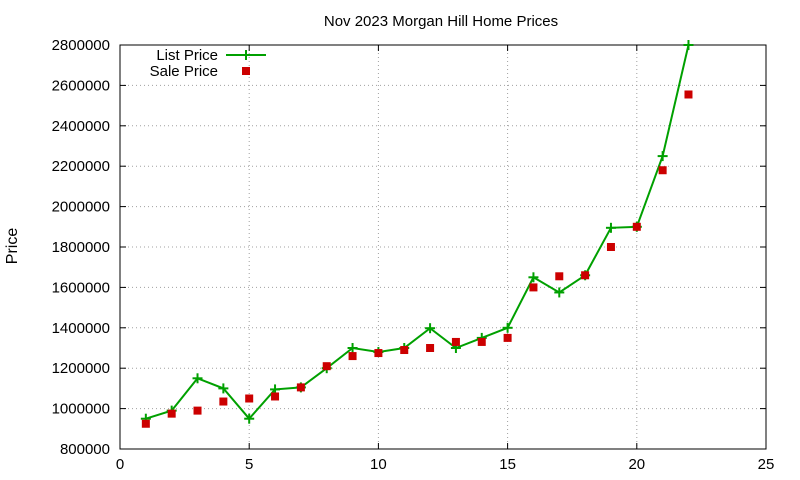 This screenshot has height=480, width=800. What do you see at coordinates (81, 328) in the screenshot?
I see `y-tick-label: 1400000` at bounding box center [81, 328].